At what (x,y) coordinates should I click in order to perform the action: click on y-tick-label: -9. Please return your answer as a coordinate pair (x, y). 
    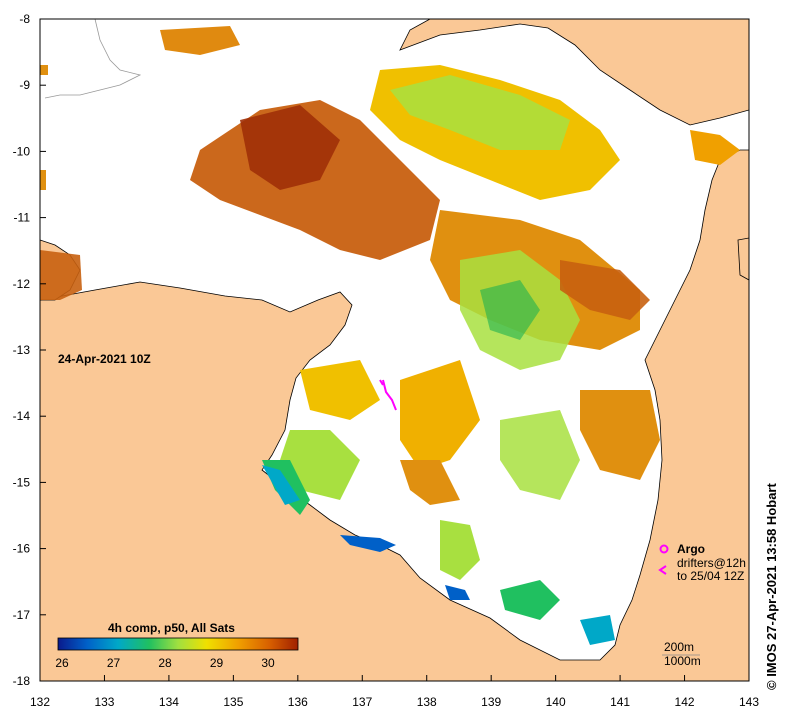
    Looking at the image, I should click on (24, 85).